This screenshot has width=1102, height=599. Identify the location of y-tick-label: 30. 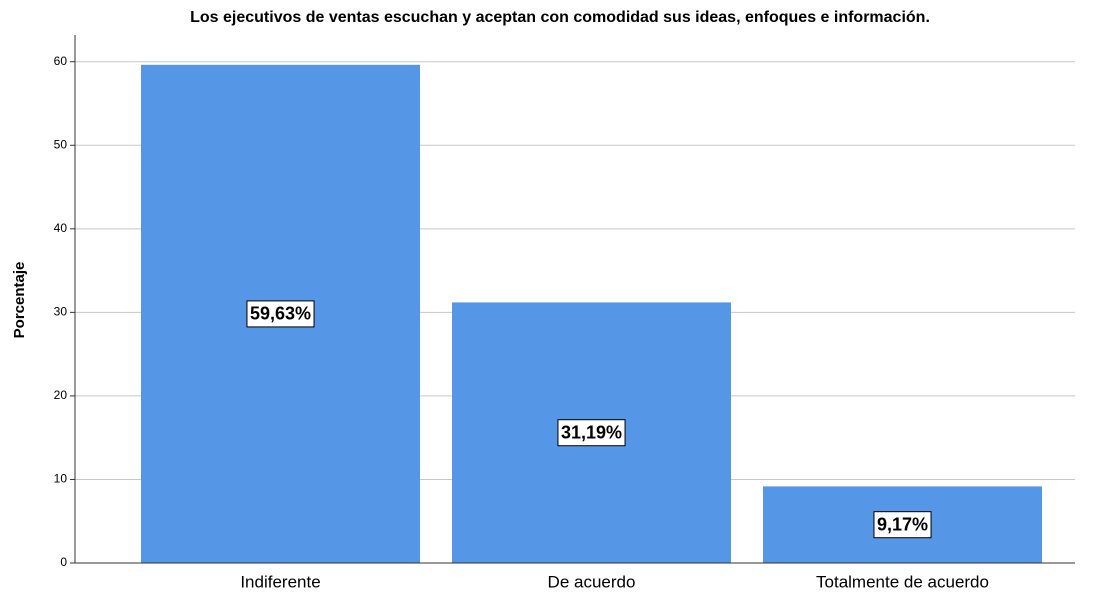
(61, 312).